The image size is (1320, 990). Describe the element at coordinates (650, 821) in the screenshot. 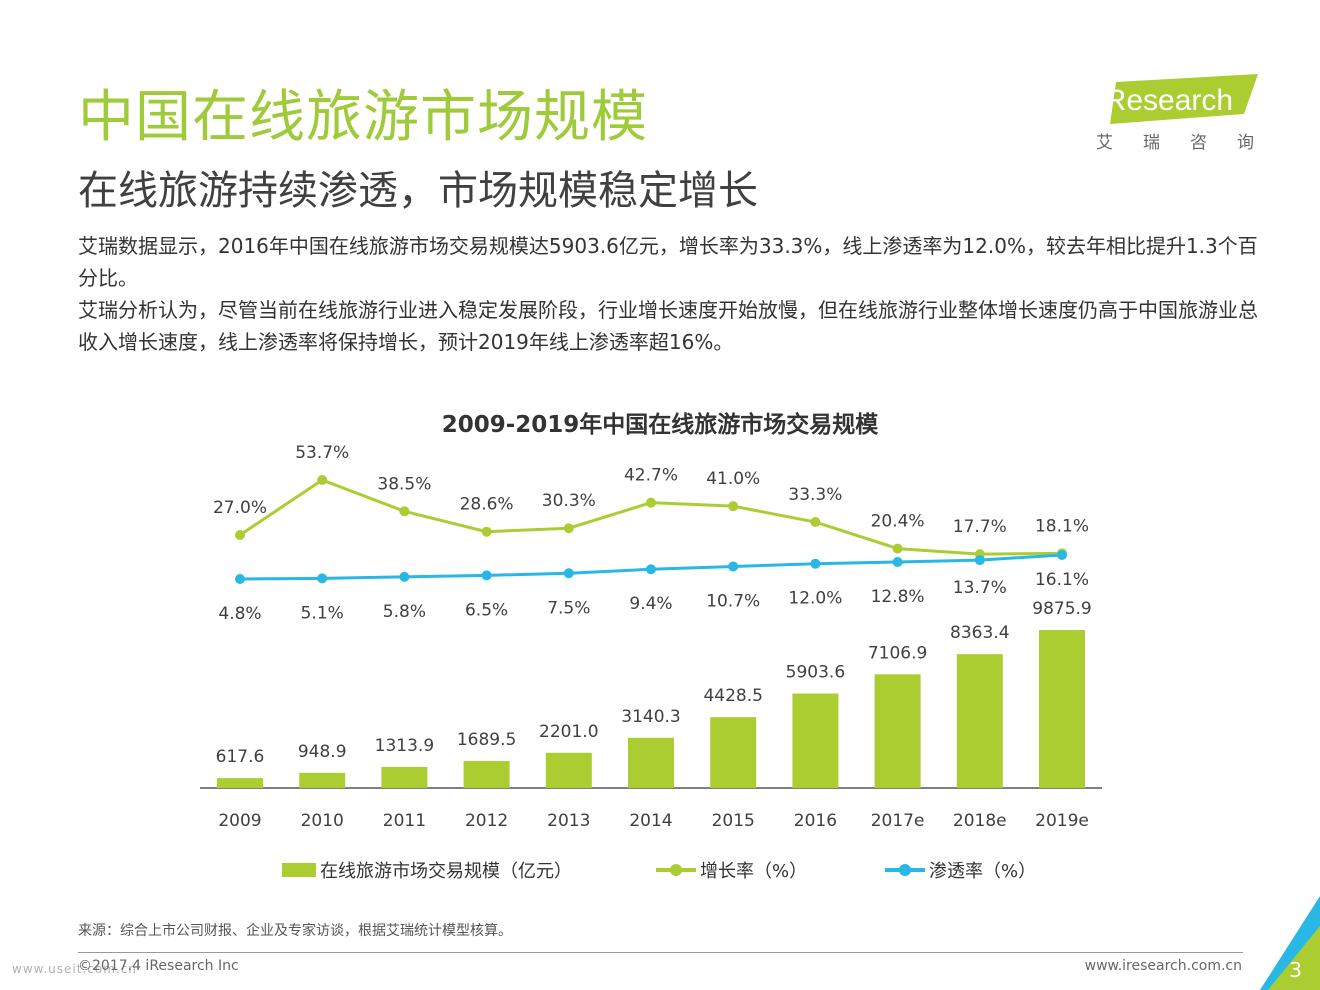

I see `x-tick-label-2014: 2014` at that location.